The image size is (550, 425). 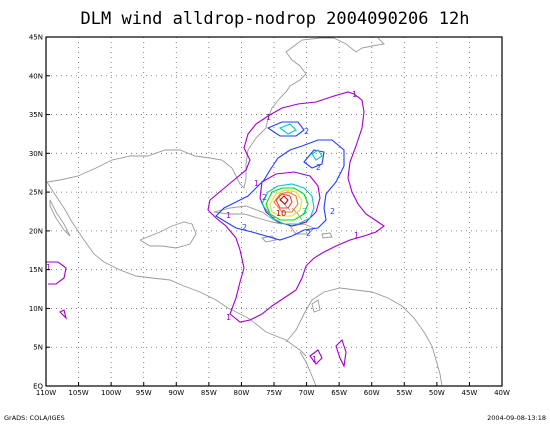 What do you see at coordinates (308, 369) in the screenshot?
I see `coastline-colombia` at bounding box center [308, 369].